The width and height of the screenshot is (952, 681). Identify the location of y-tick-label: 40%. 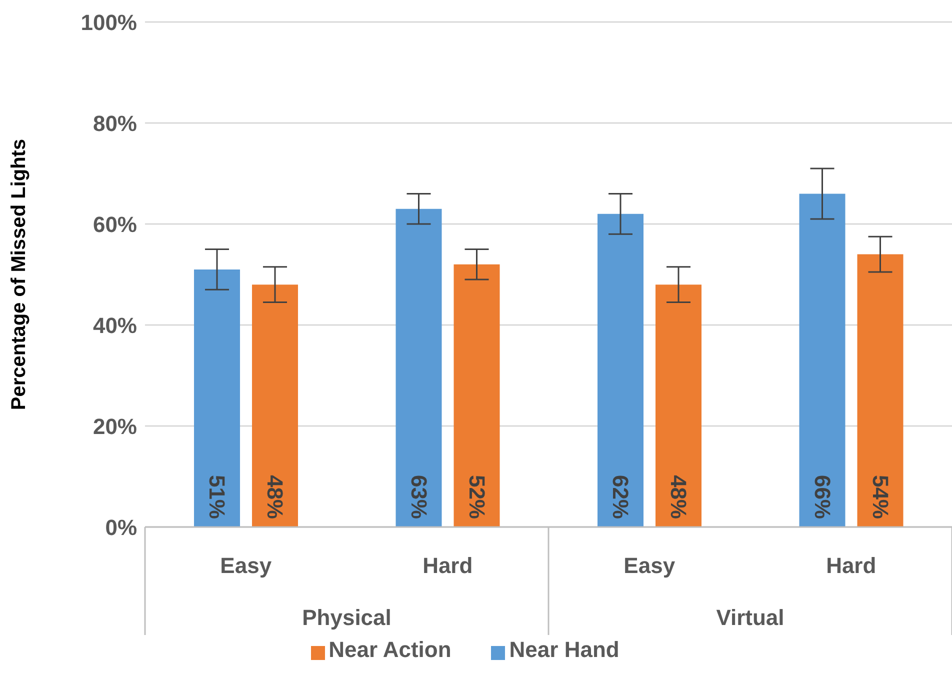
(114, 325).